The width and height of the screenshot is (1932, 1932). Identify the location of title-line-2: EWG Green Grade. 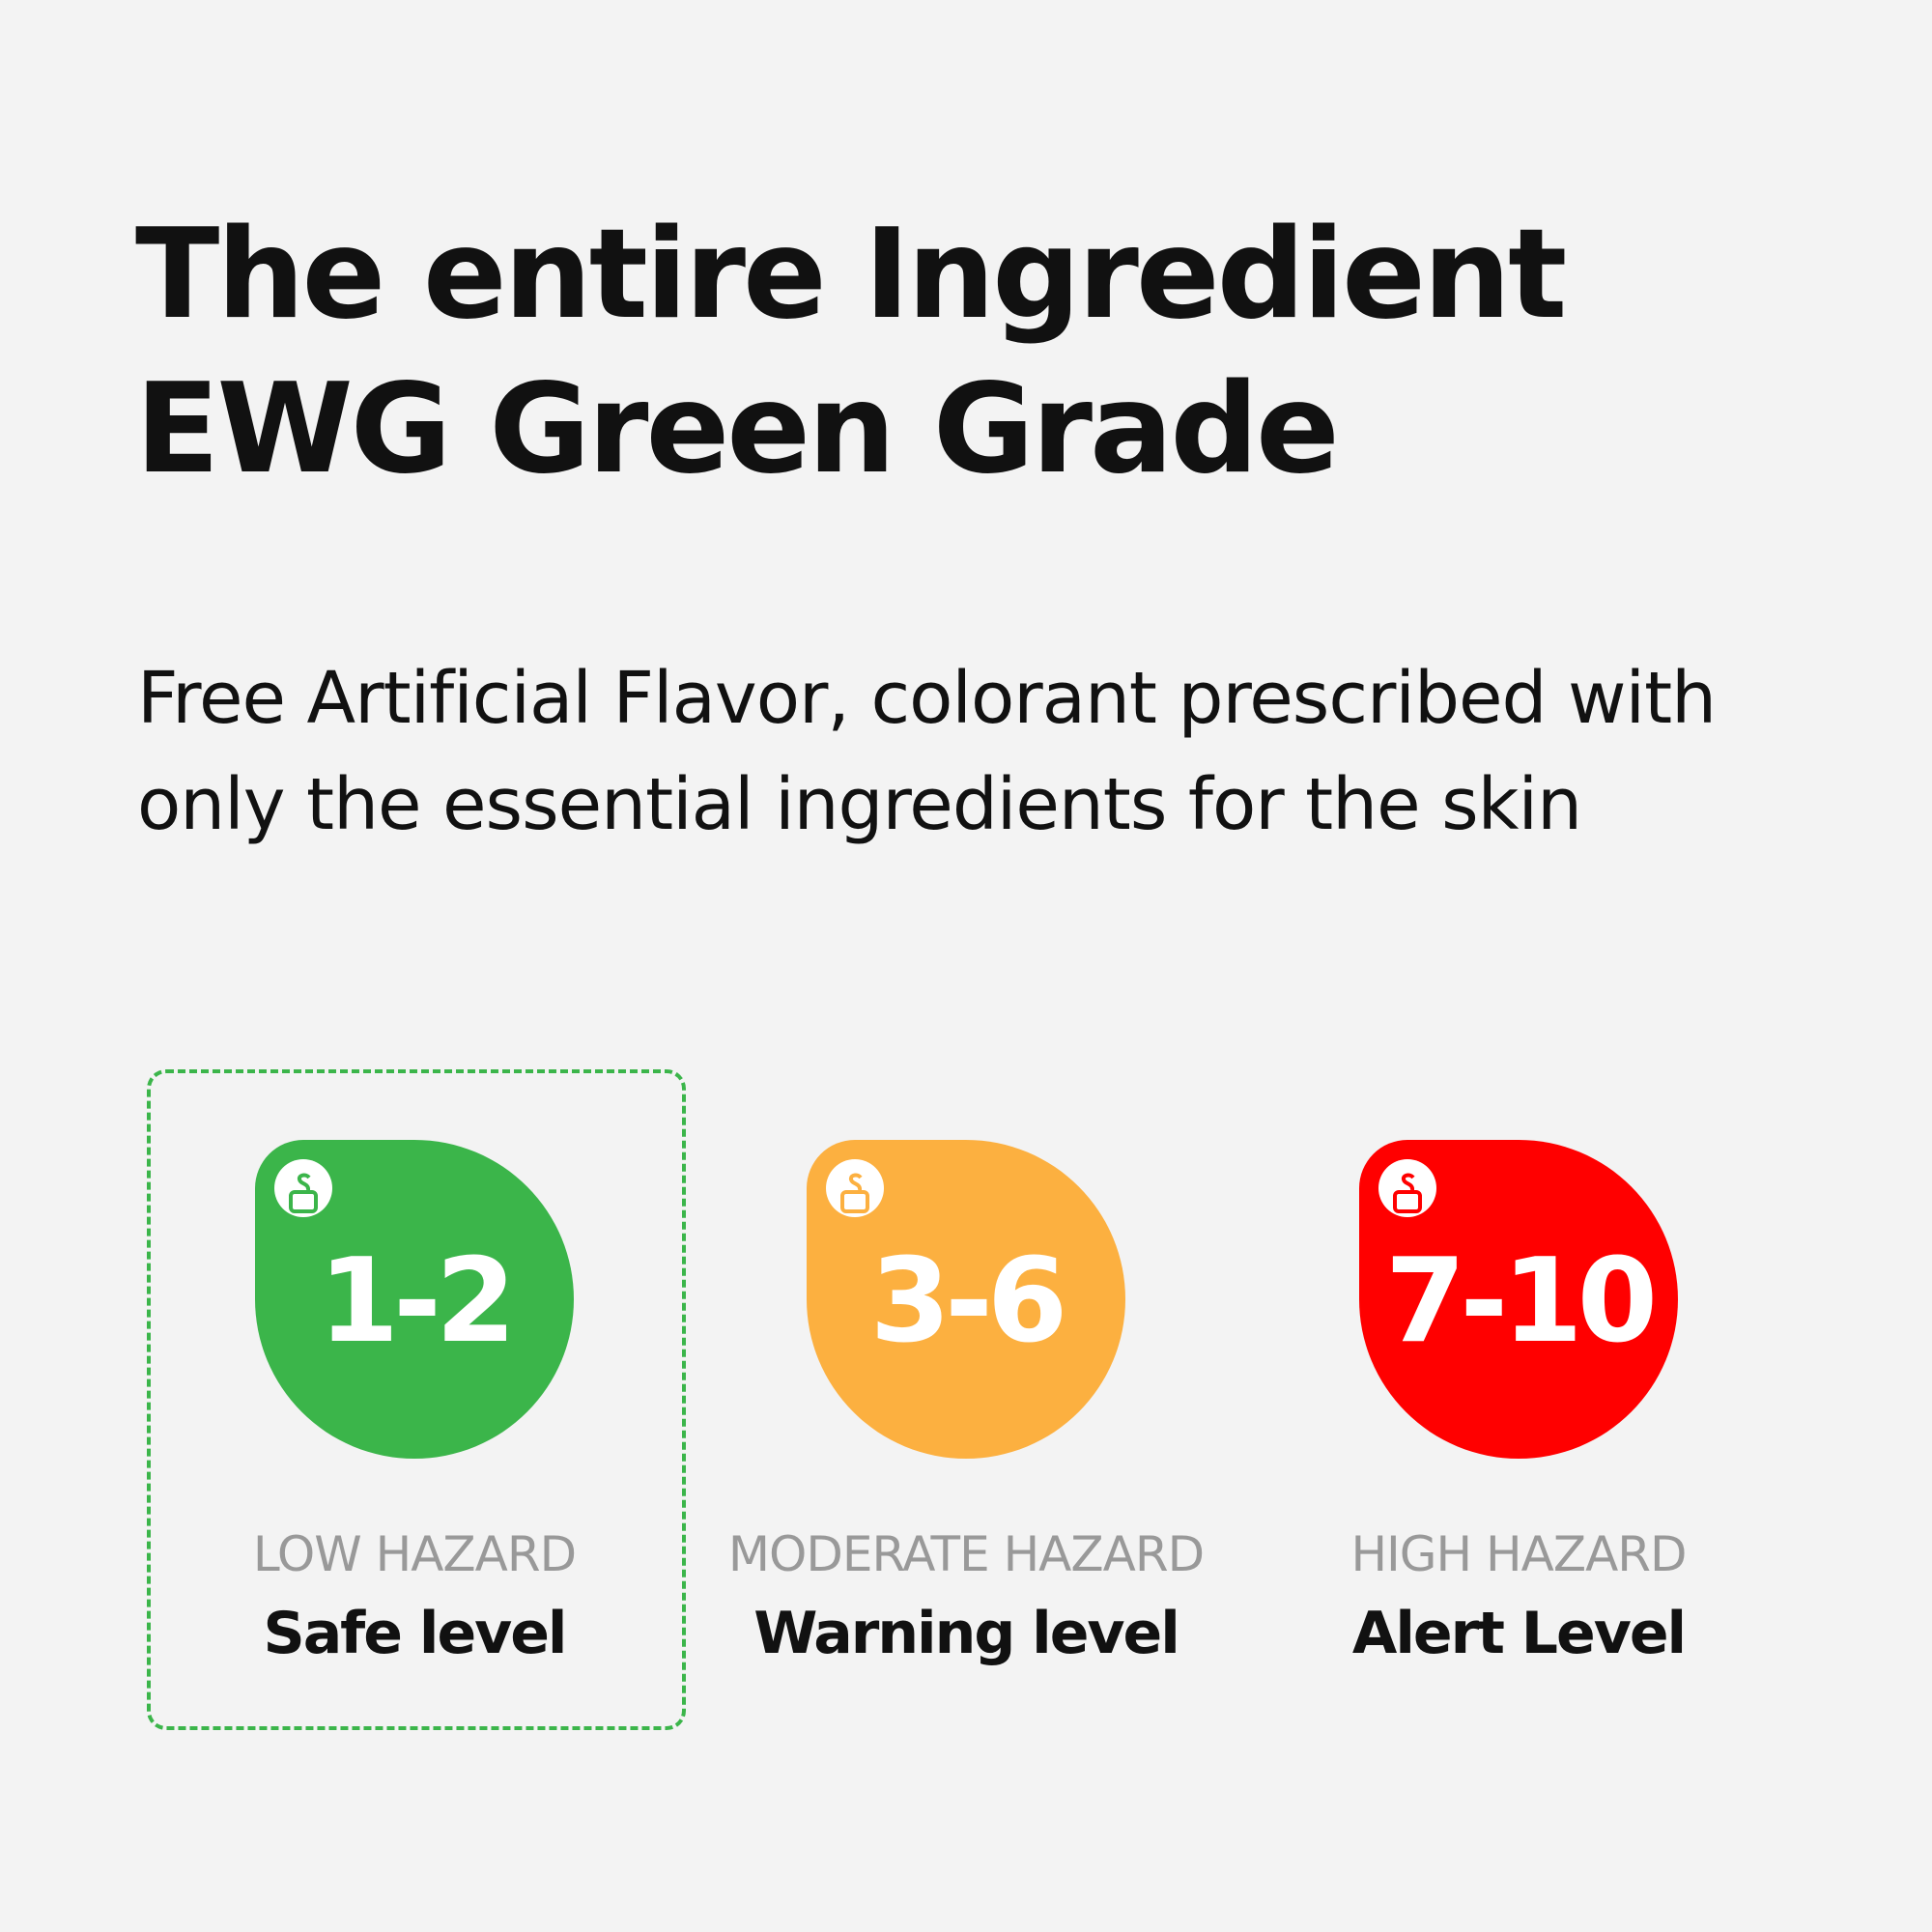
(737, 429).